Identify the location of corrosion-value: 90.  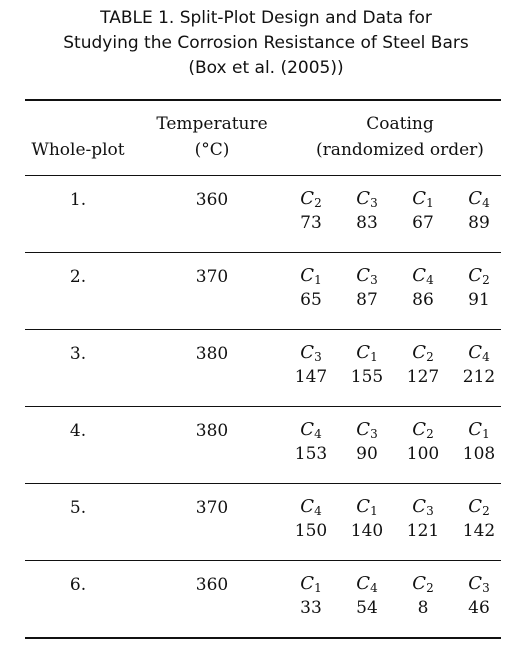
(367, 454).